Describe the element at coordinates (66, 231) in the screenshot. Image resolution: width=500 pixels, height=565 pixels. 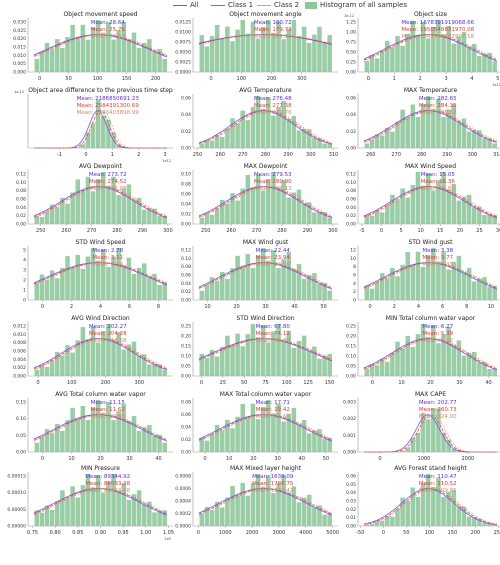
I see `x-tick-label: 260` at that location.